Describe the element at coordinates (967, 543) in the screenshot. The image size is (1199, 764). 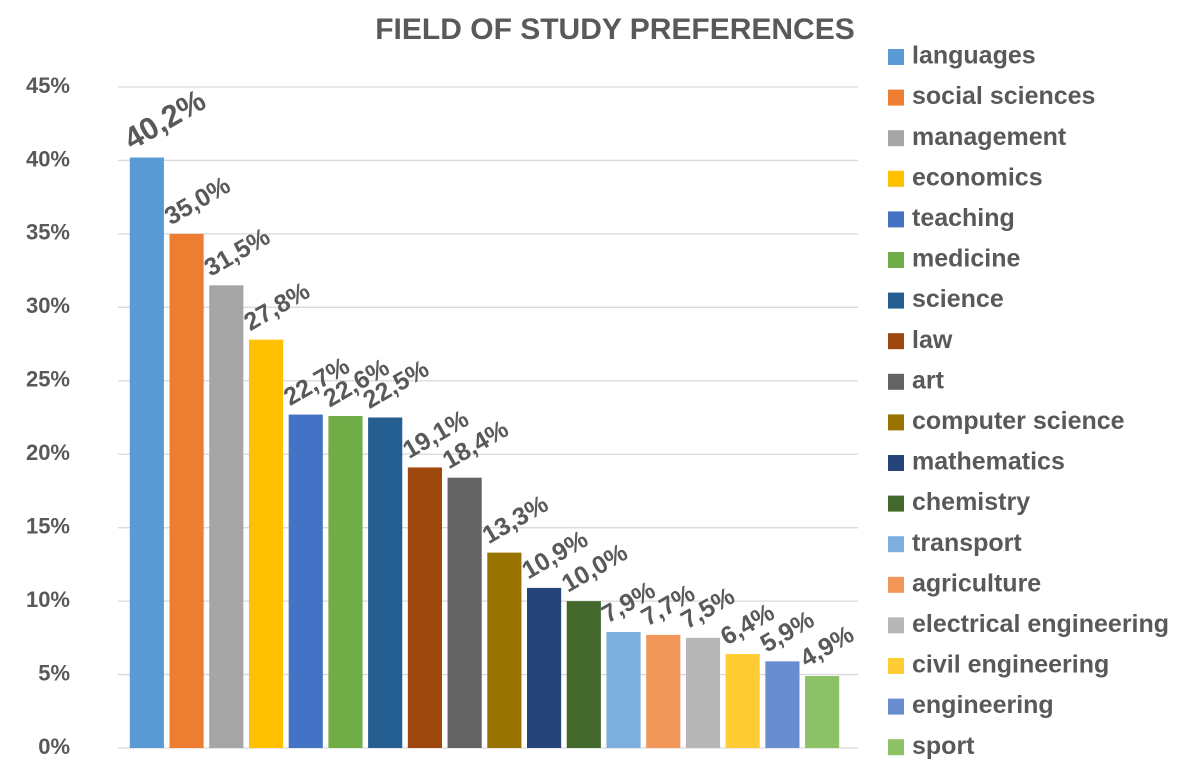
I see `legend-label: transport` at that location.